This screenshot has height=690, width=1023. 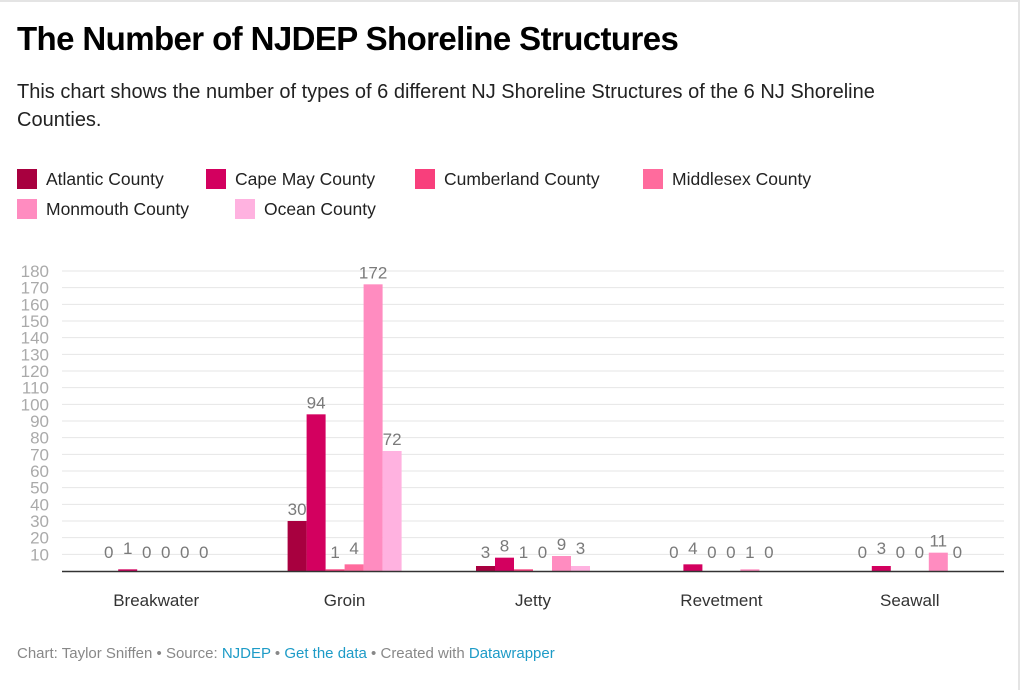 What do you see at coordinates (373, 272) in the screenshot?
I see `data-label: 172` at bounding box center [373, 272].